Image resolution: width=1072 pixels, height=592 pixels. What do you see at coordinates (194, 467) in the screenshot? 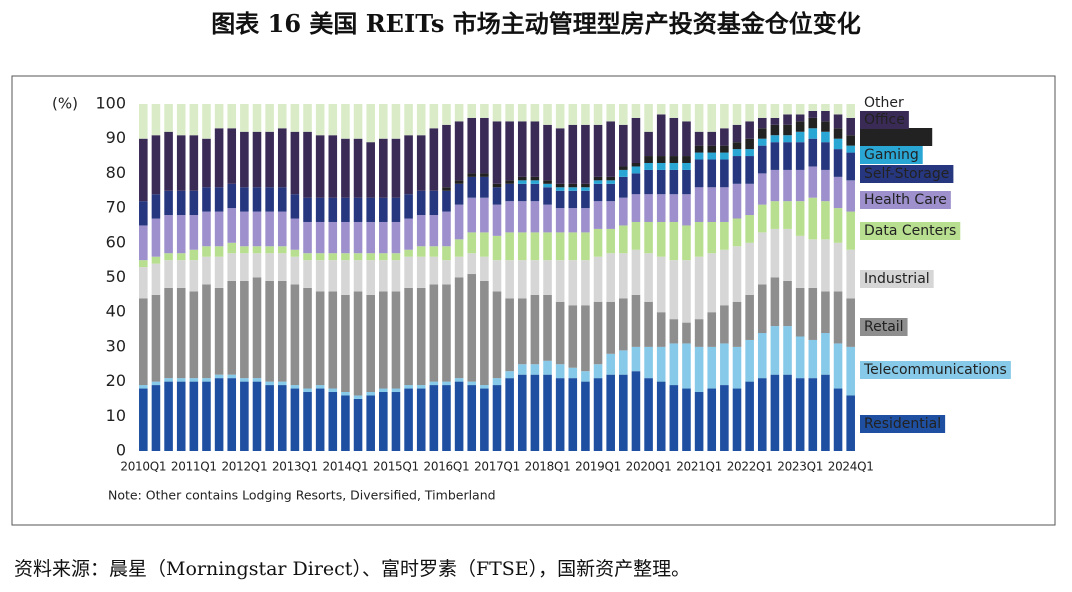
I see `x-tick-label: 2011Q1` at bounding box center [194, 467].